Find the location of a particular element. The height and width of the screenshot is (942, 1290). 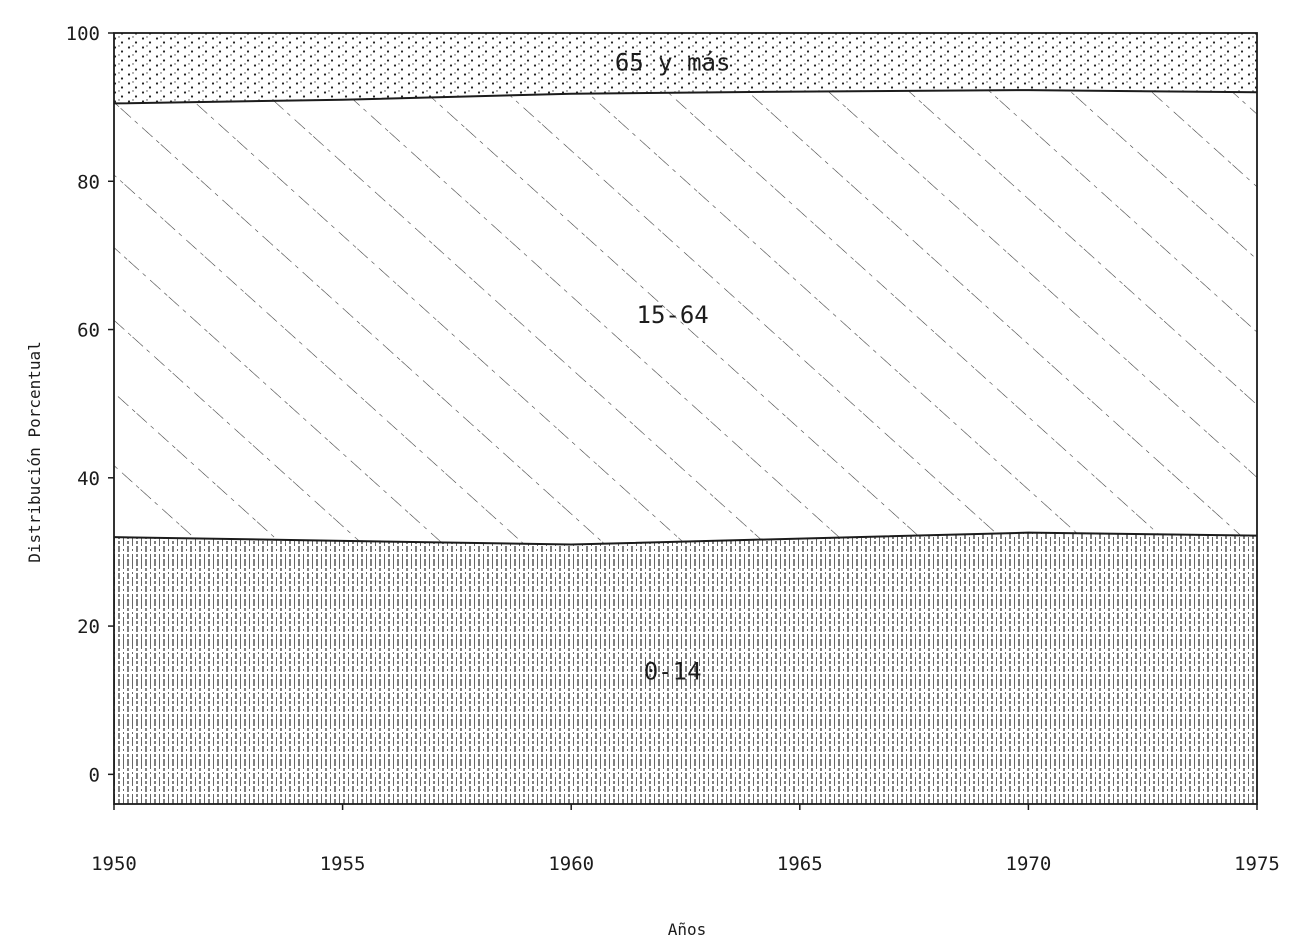

y-tick-label: 0 is located at coordinates (94, 775).